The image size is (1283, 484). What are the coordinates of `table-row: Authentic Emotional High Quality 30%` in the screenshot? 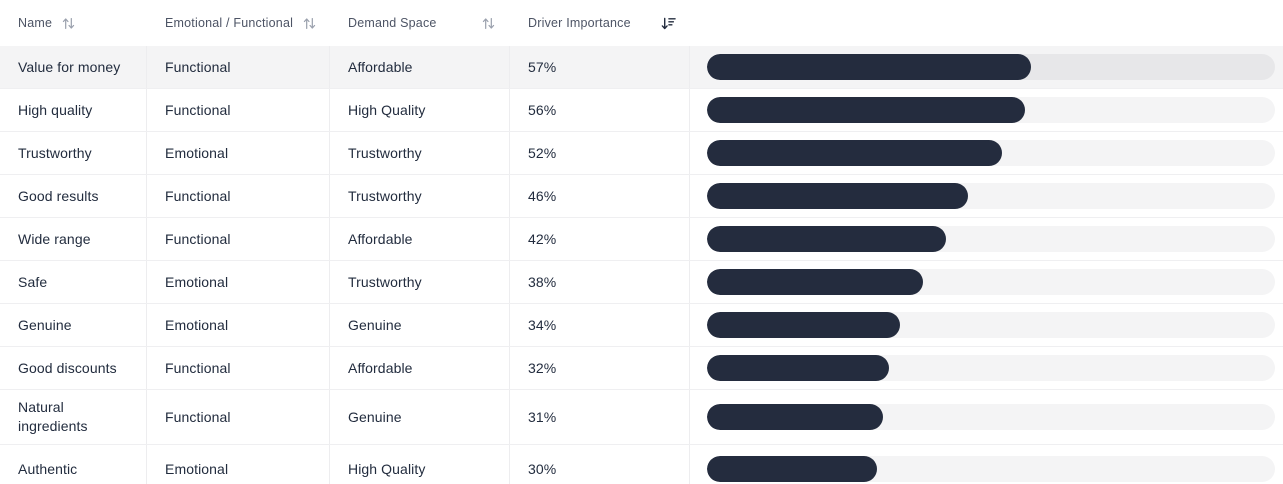 It's located at (641, 464).